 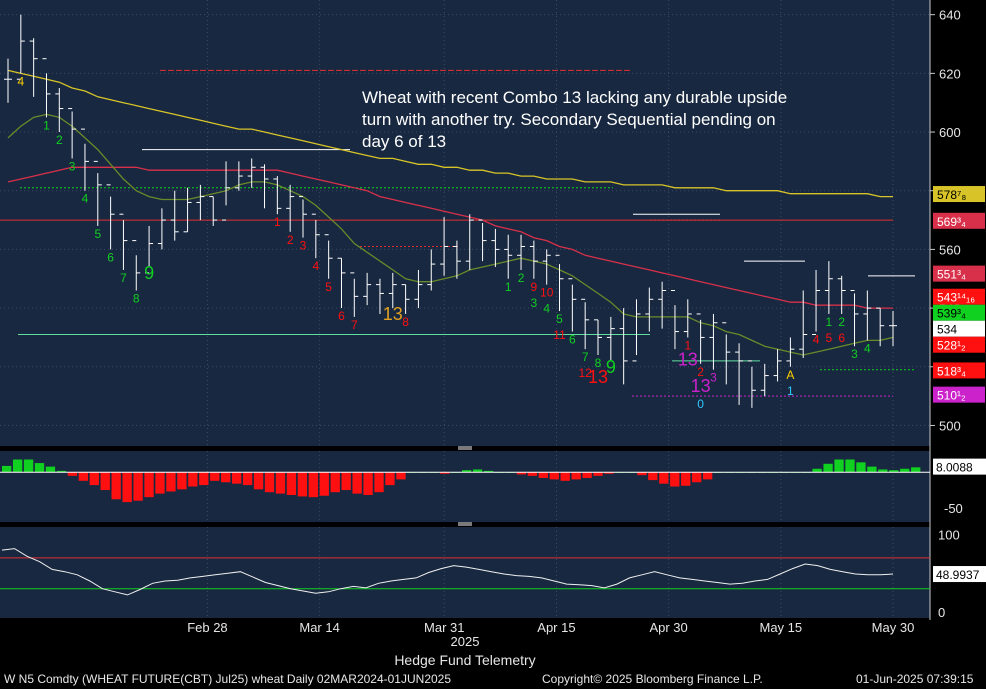 What do you see at coordinates (950, 425) in the screenshot?
I see `y-tick-label: 500` at bounding box center [950, 425].